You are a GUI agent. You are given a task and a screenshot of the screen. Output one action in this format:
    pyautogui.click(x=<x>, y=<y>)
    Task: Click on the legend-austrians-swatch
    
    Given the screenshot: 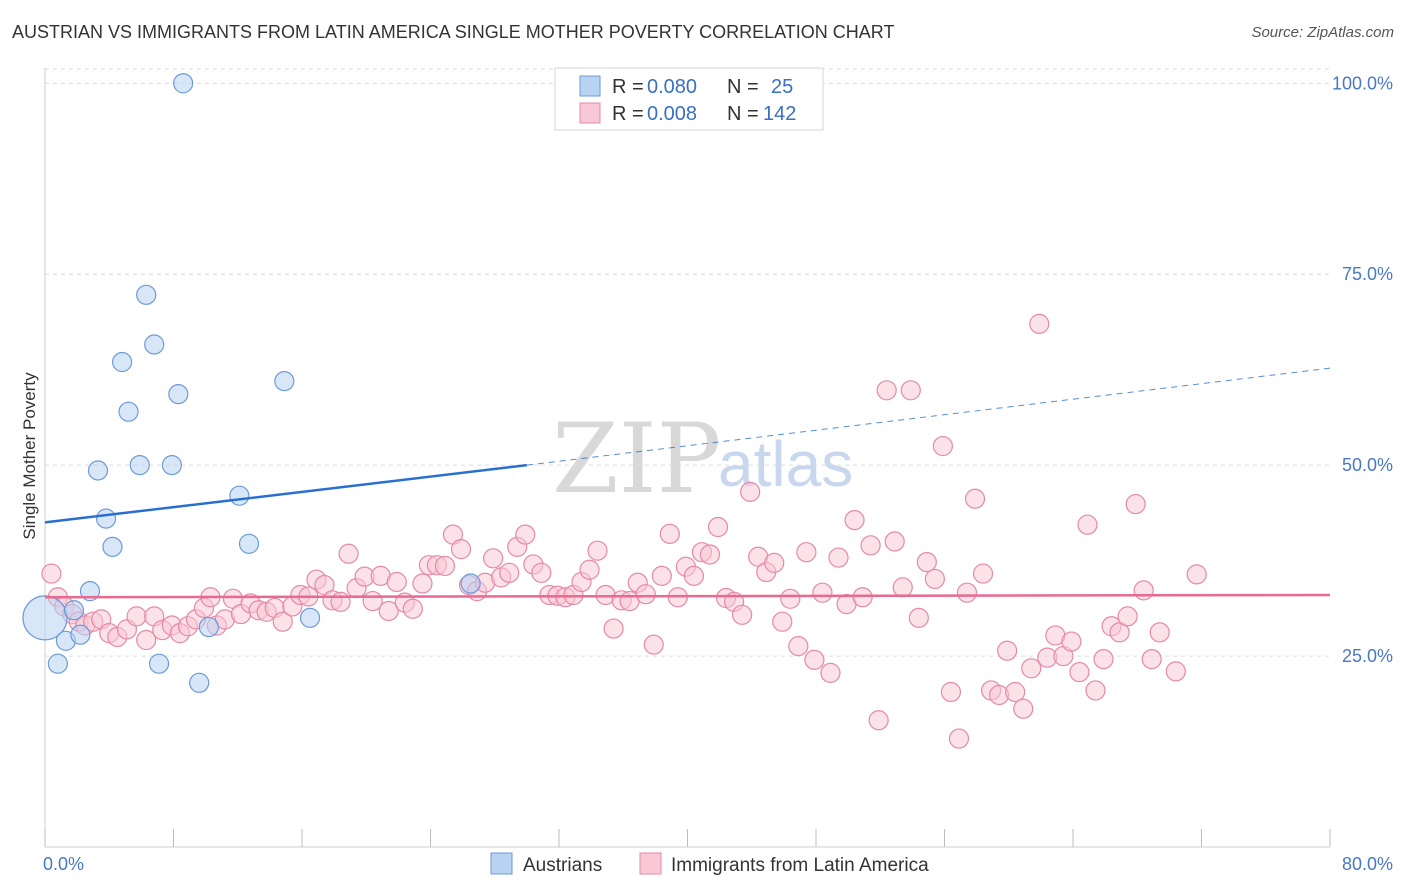 What is the action you would take?
    pyautogui.click(x=501, y=863)
    